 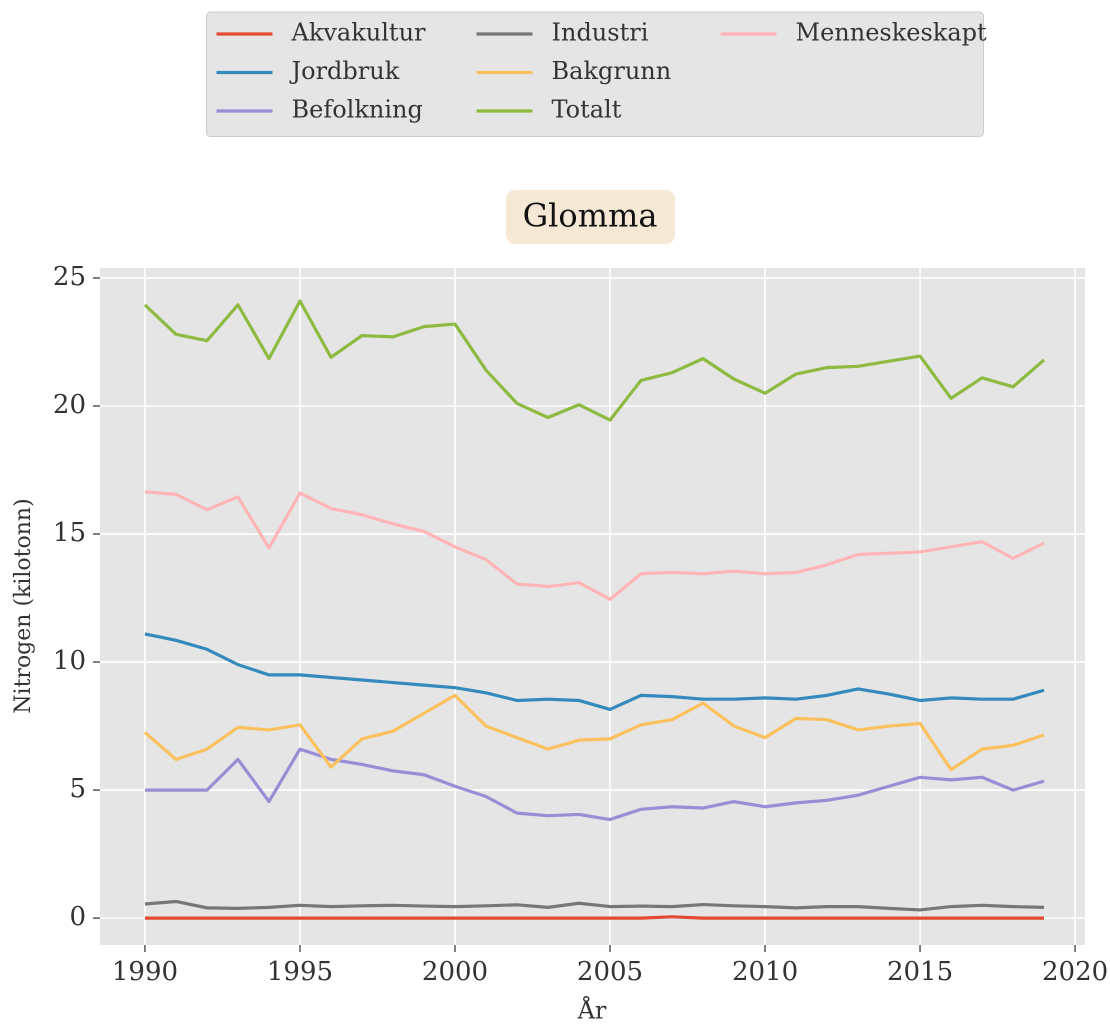 What do you see at coordinates (592, 1010) in the screenshot?
I see `x-axis-label: År` at bounding box center [592, 1010].